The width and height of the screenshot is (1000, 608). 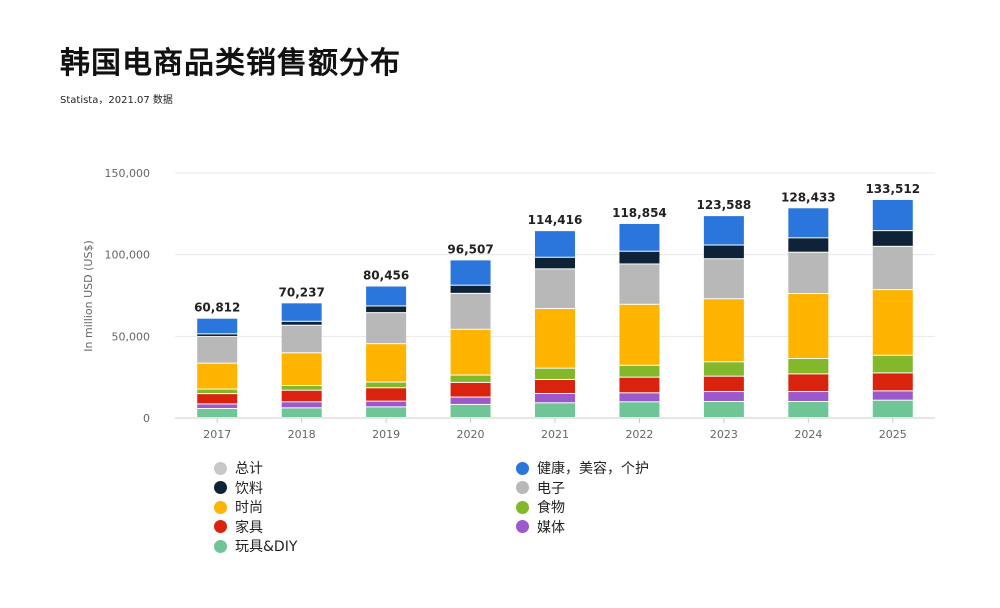 I want to click on legend-label: 时尚, so click(x=249, y=508).